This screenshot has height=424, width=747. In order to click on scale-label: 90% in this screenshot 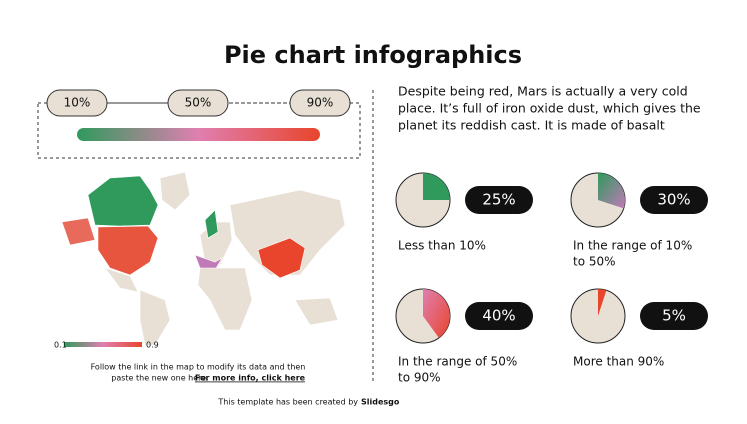, I will do `click(320, 103)`.